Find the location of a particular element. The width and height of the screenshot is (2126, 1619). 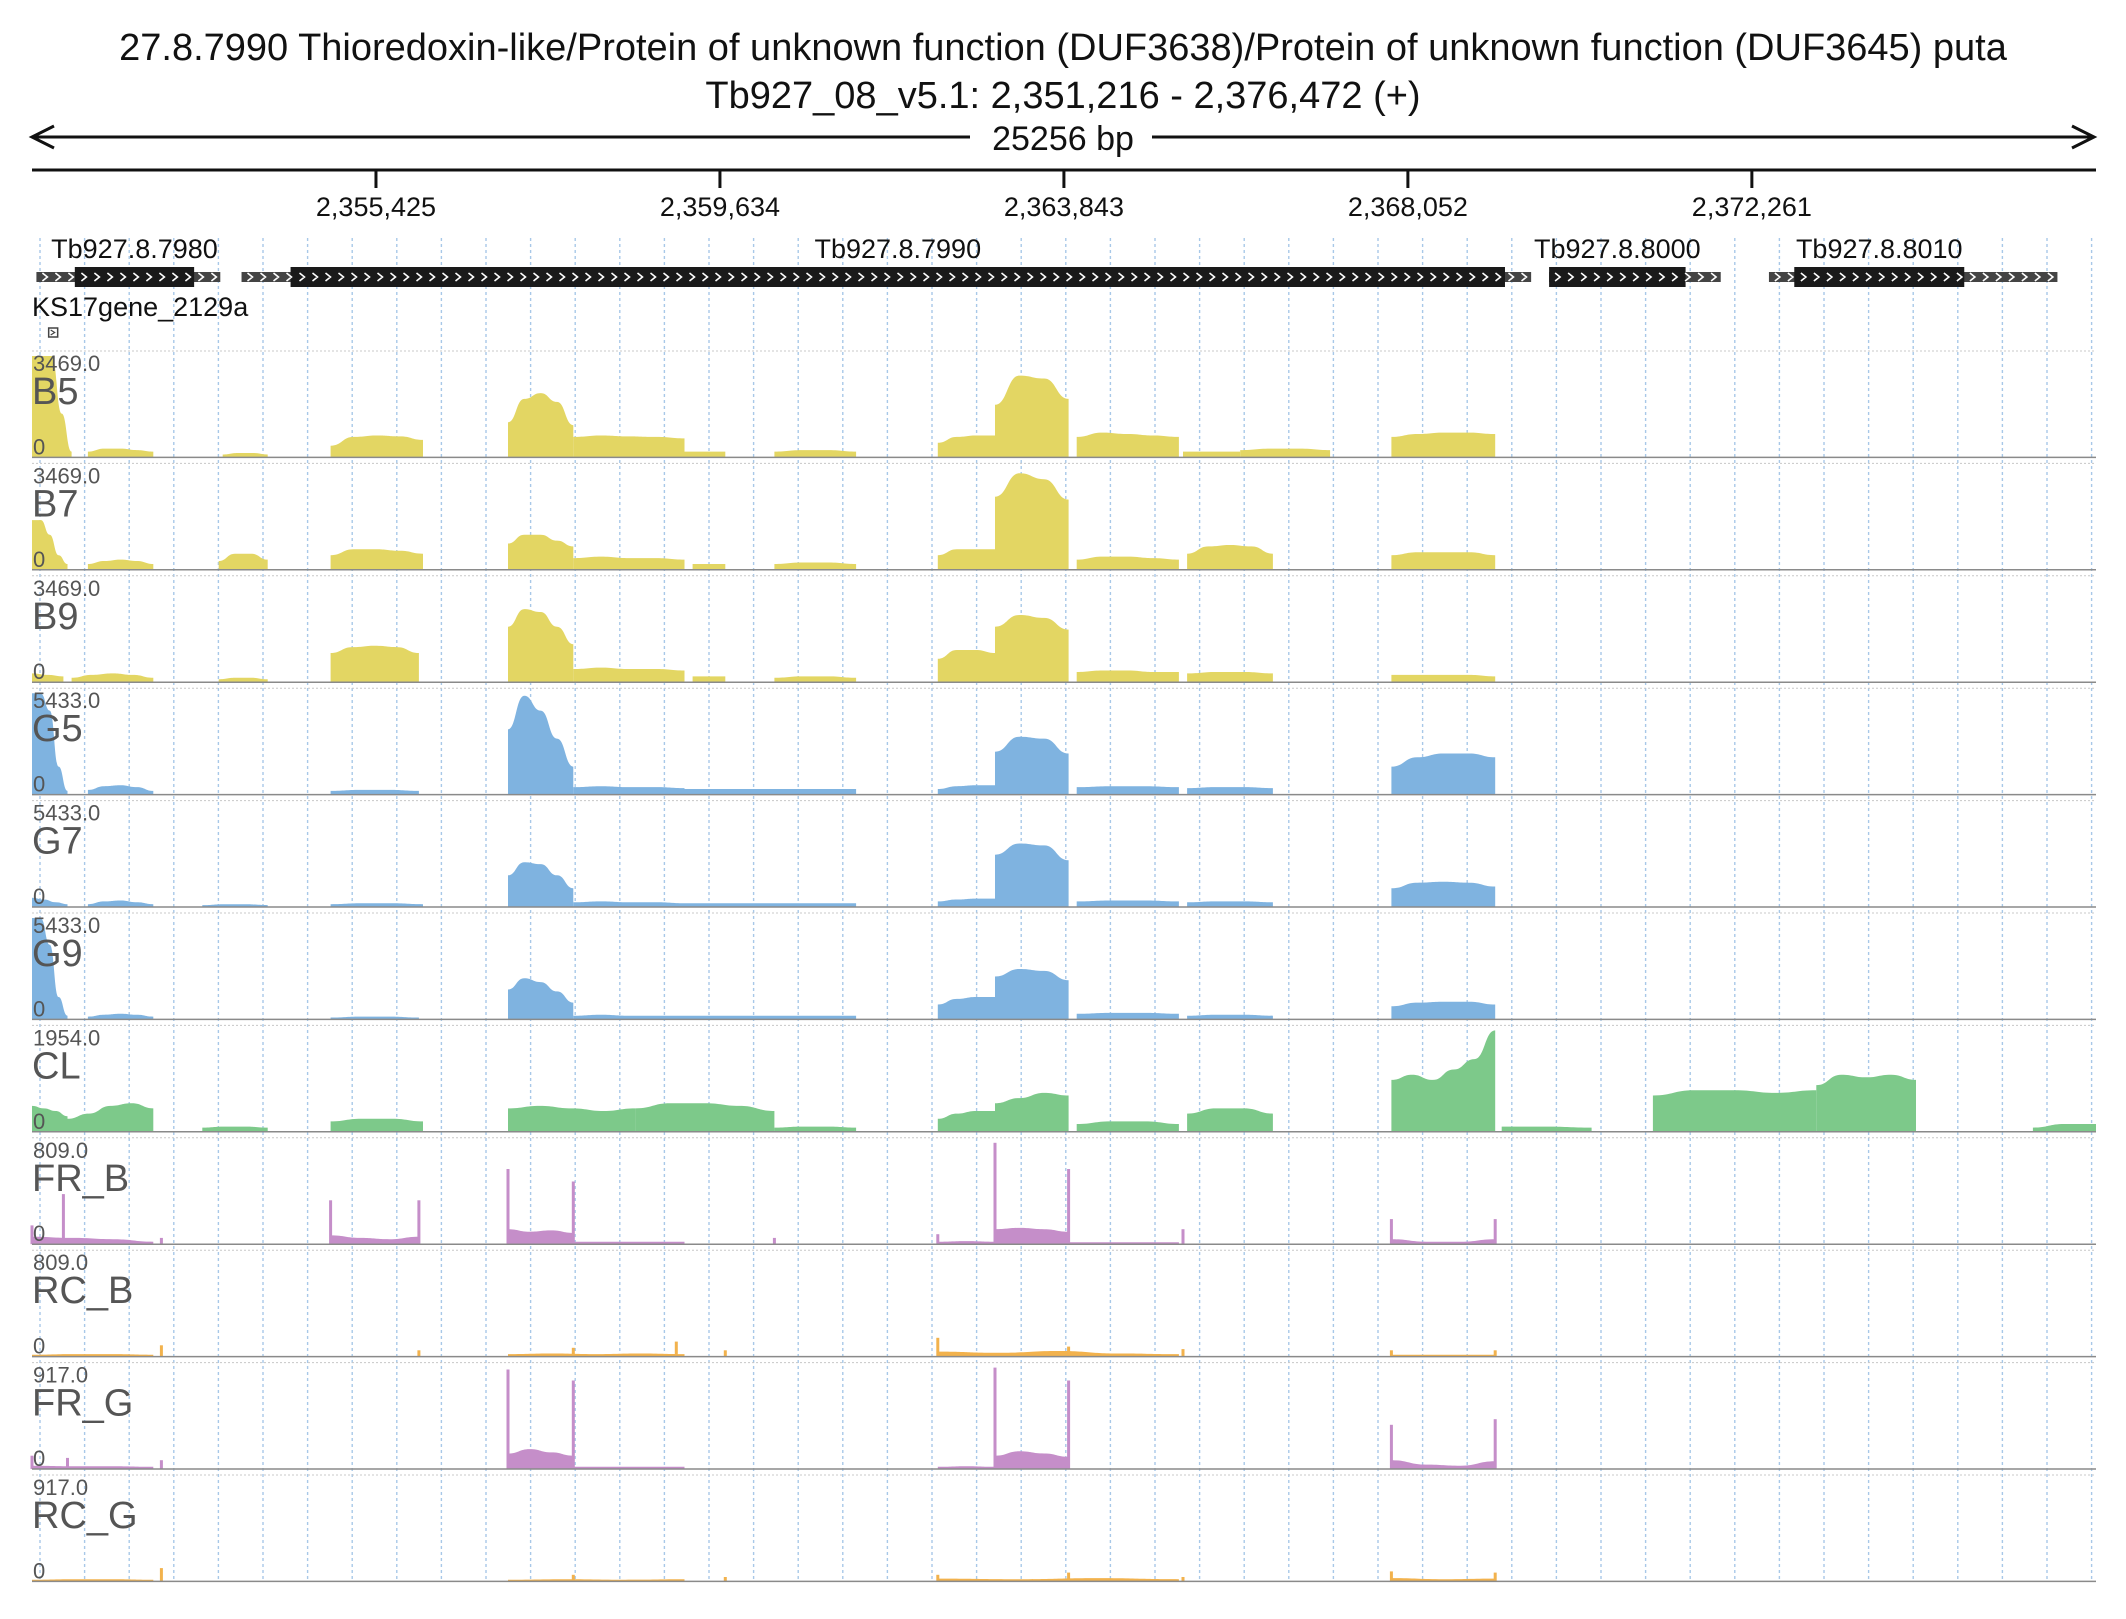

span-arrow-left-head is located at coordinates (41, 137).